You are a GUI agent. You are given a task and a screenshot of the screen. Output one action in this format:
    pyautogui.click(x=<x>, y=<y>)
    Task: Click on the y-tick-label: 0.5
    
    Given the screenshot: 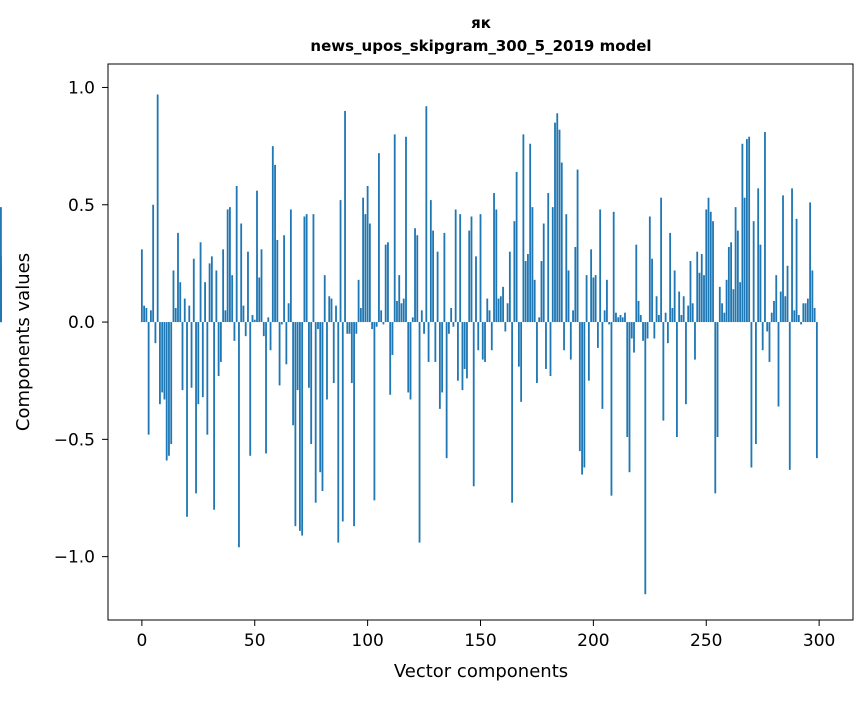 What is the action you would take?
    pyautogui.click(x=81, y=206)
    